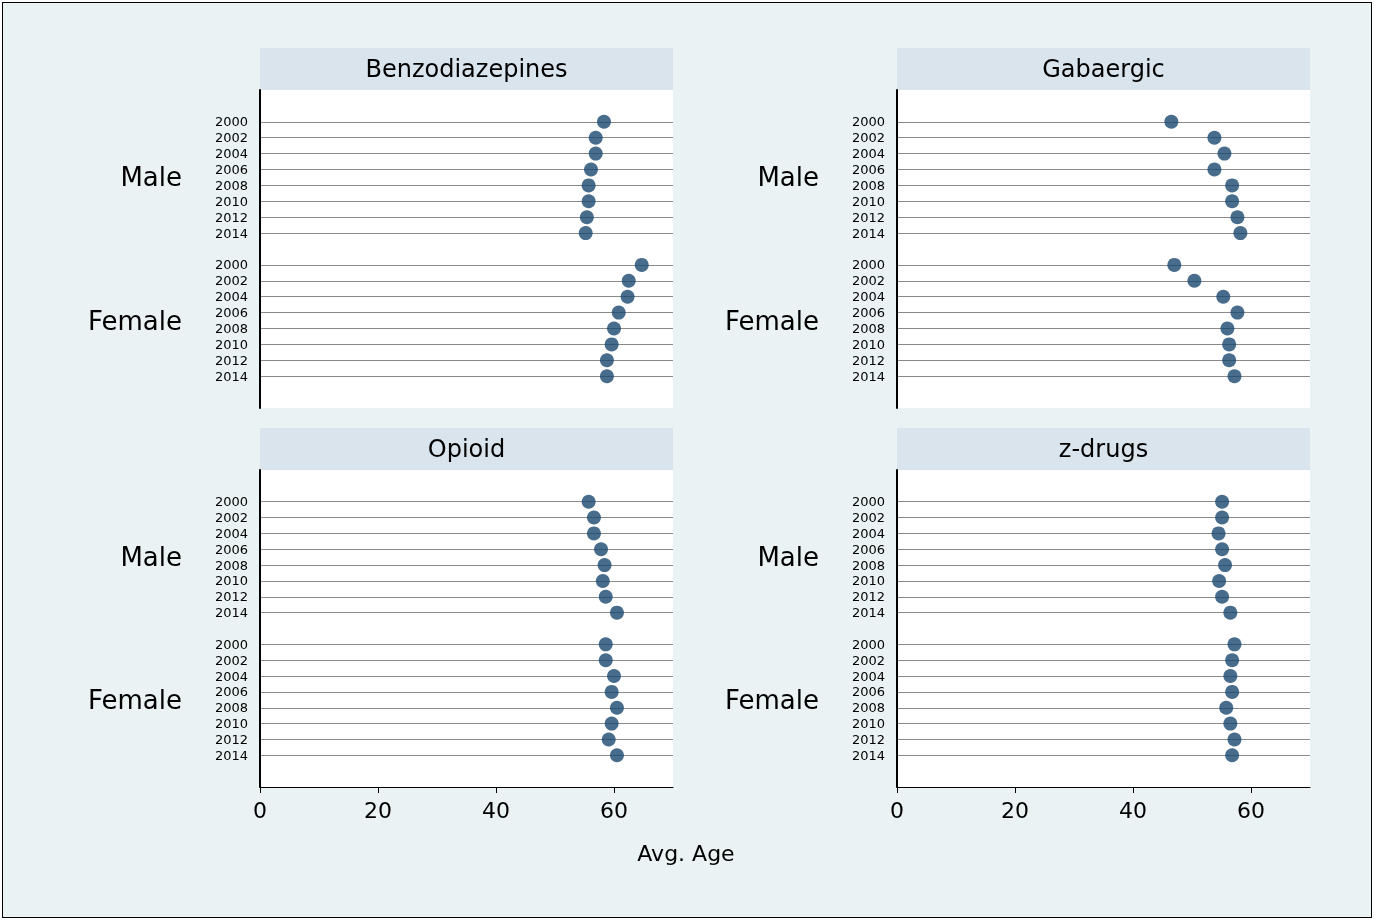  Describe the element at coordinates (466, 69) in the screenshot. I see `chart-title: Benzodiazepines` at that location.